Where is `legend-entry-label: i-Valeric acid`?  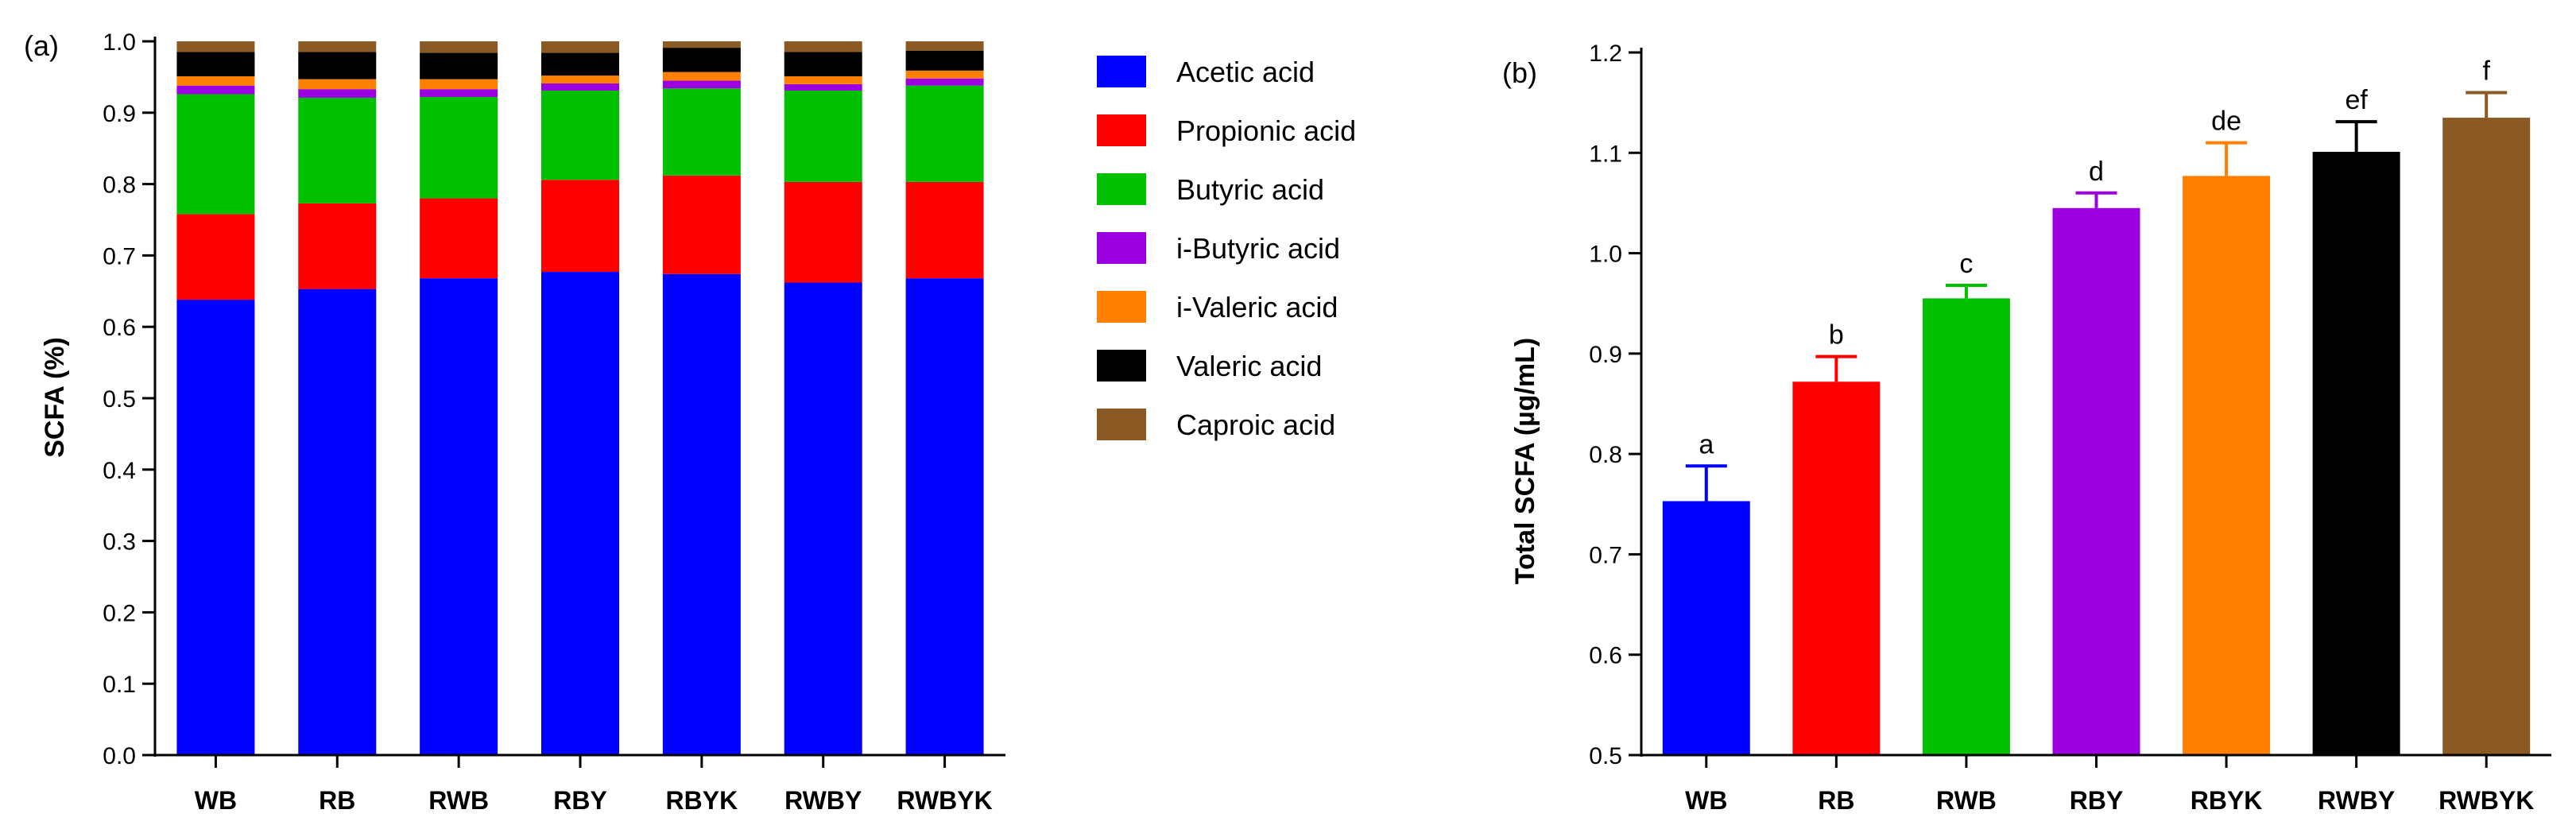 legend-entry-label: i-Valeric acid is located at coordinates (1257, 307).